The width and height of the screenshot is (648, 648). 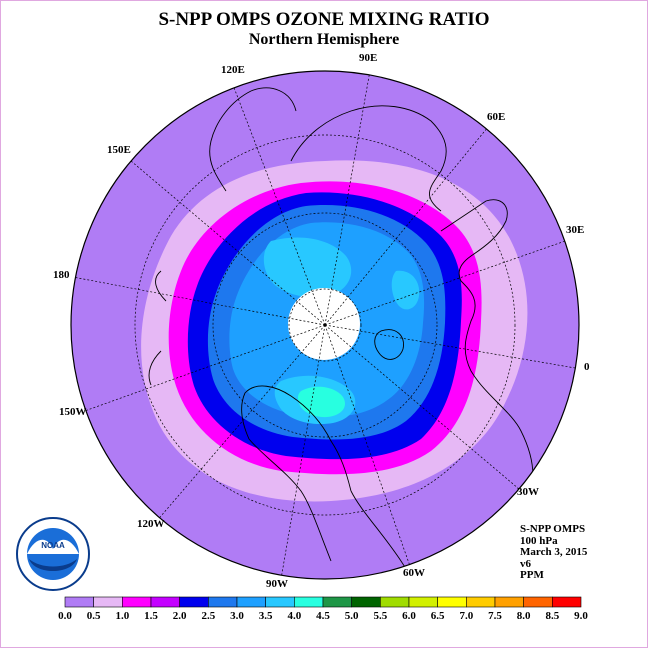 I want to click on lon-label-150e: 150E, so click(x=119, y=150).